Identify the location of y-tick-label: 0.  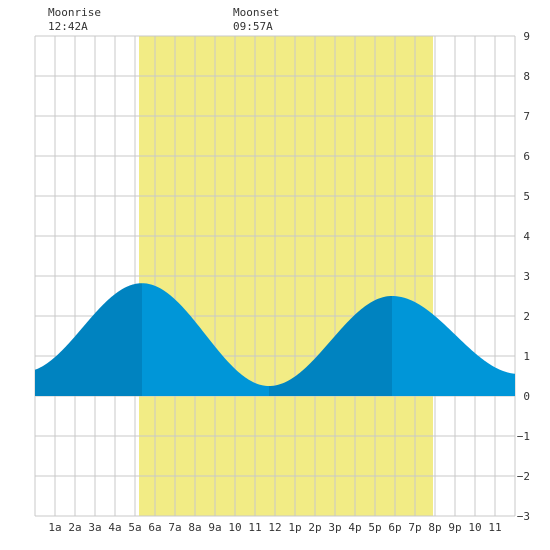
(526, 396).